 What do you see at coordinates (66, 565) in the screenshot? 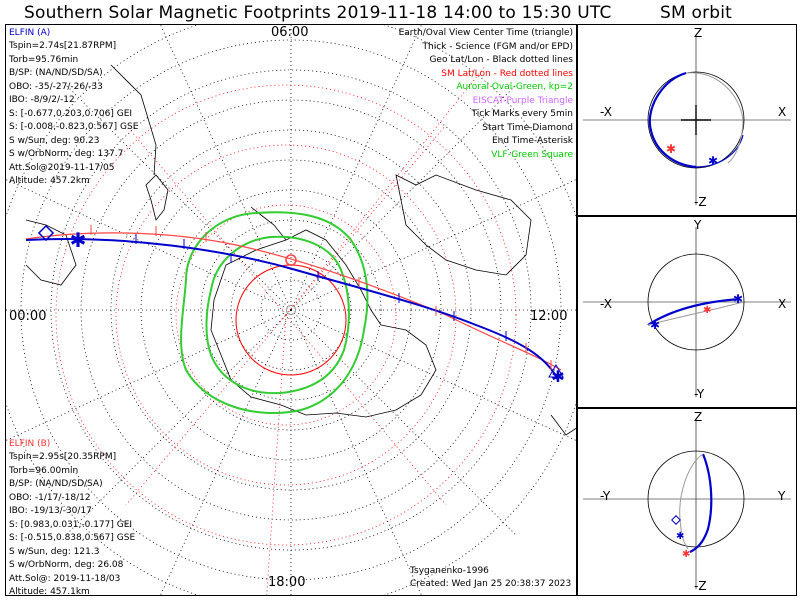
I see `elfin-b-line: S w/OrbNorm, deg: 26.08` at bounding box center [66, 565].